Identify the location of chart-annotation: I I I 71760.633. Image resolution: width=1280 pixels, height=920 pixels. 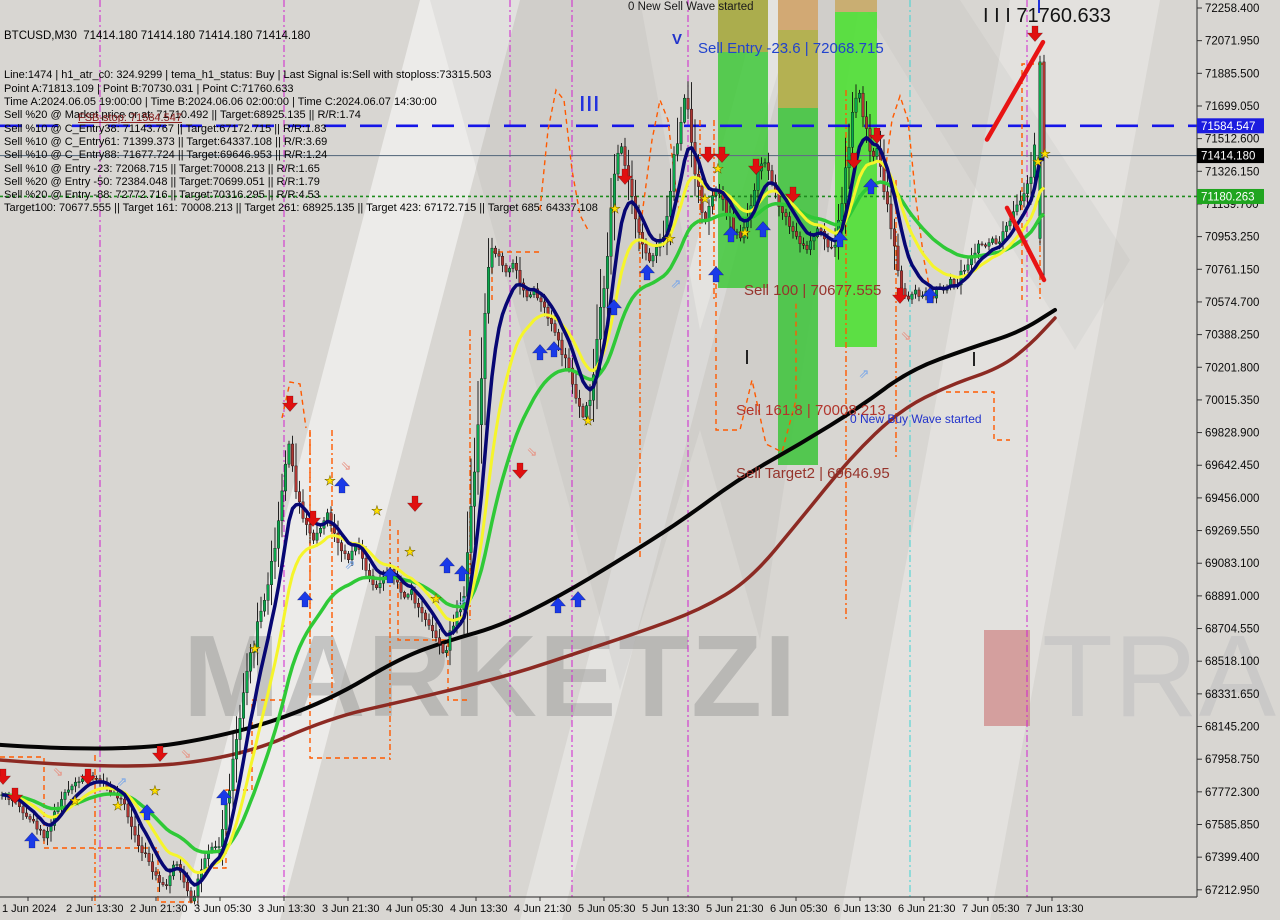
(1047, 16).